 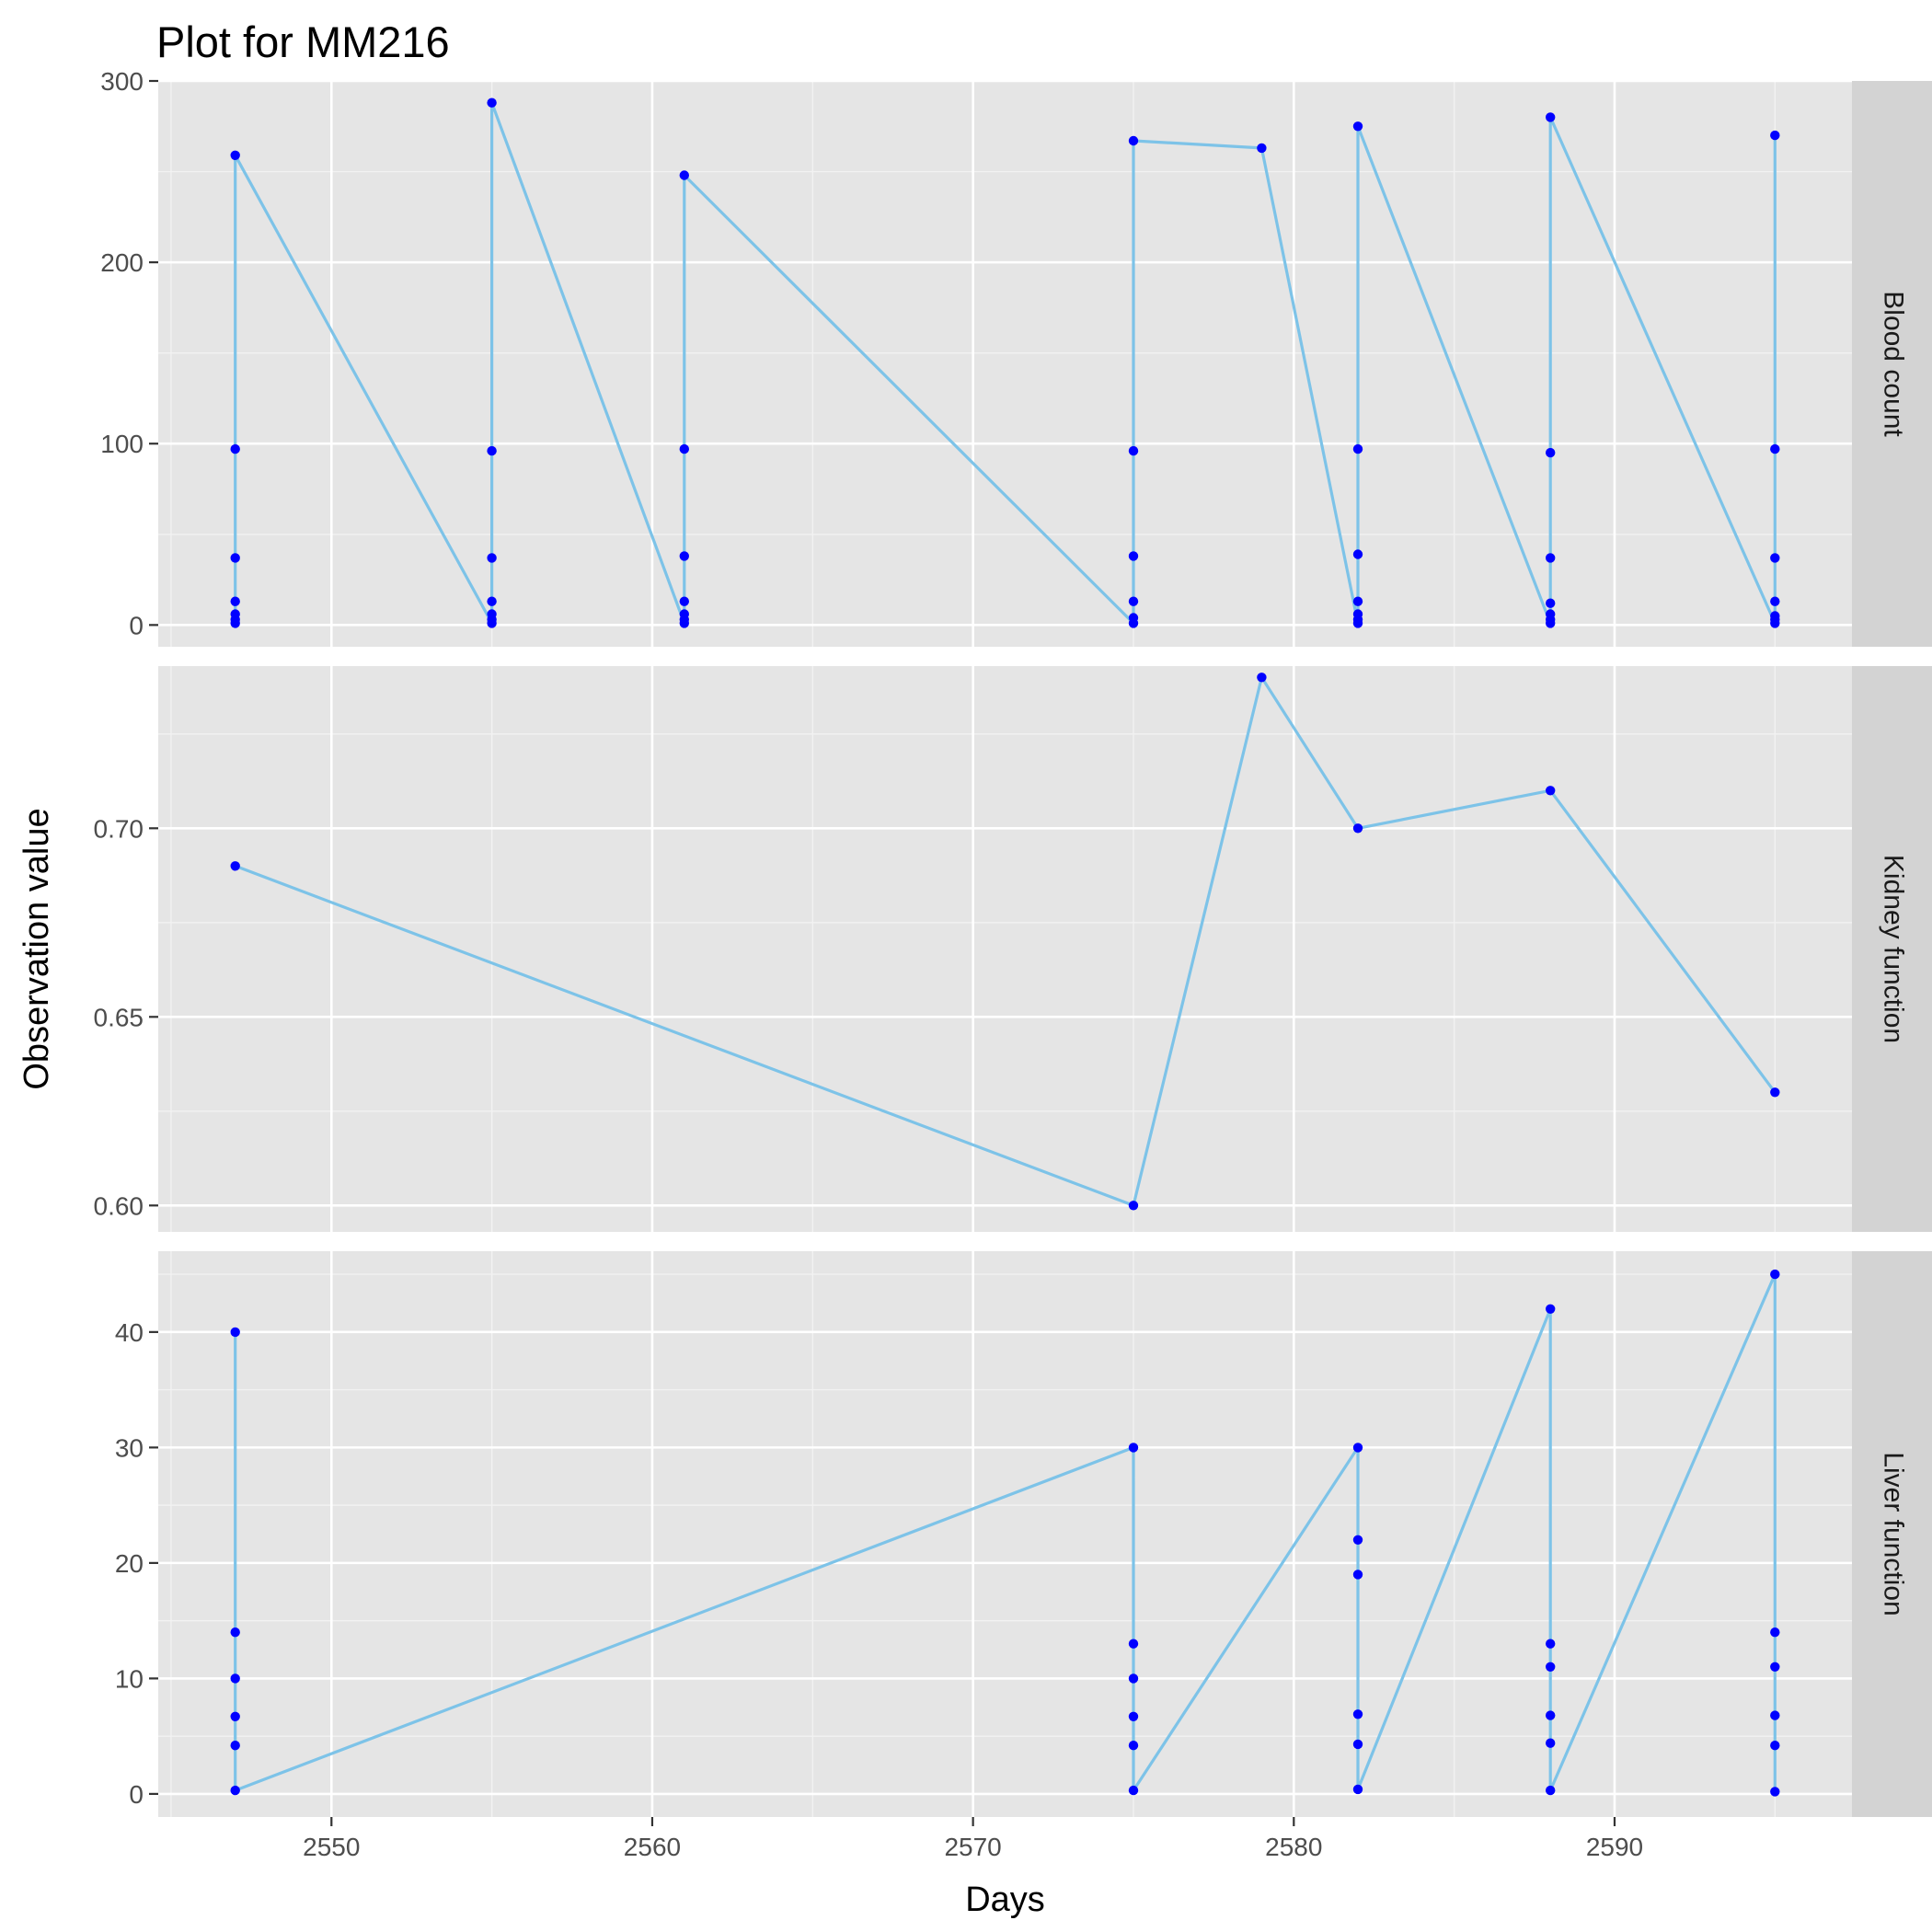 What do you see at coordinates (119, 828) in the screenshot?
I see `y-tick-label: 0.70` at bounding box center [119, 828].